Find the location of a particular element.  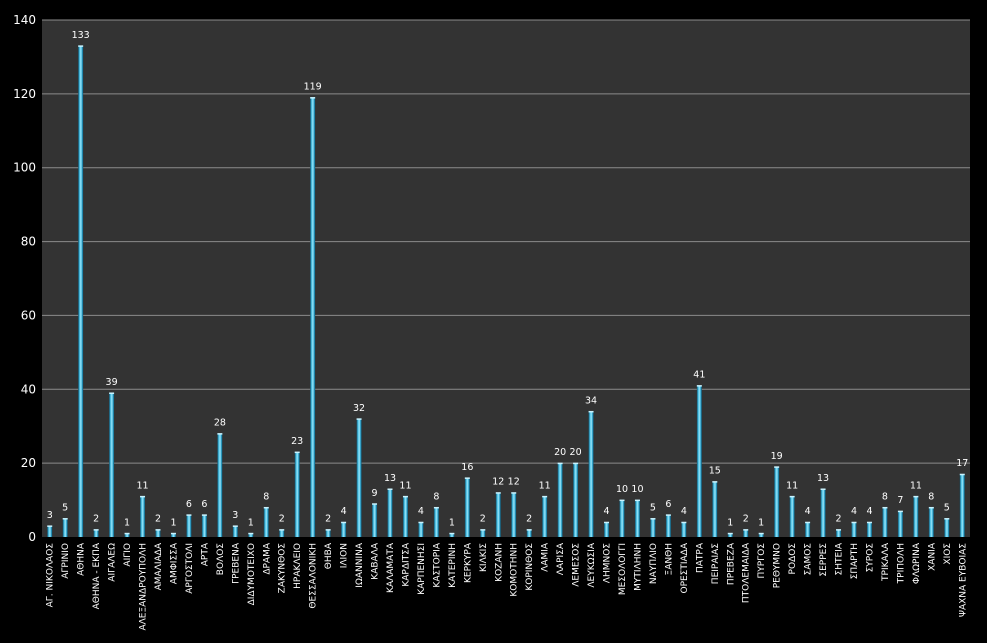

y-tick-label: 20 is located at coordinates (28, 463).